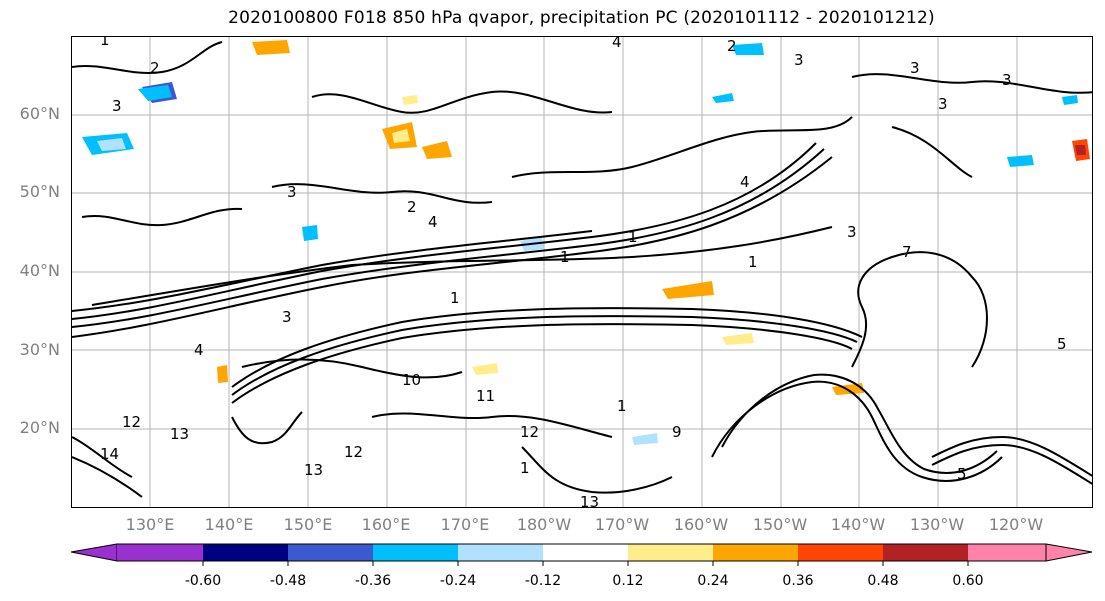  I want to click on lat-label-30n: 30°N, so click(39, 349).